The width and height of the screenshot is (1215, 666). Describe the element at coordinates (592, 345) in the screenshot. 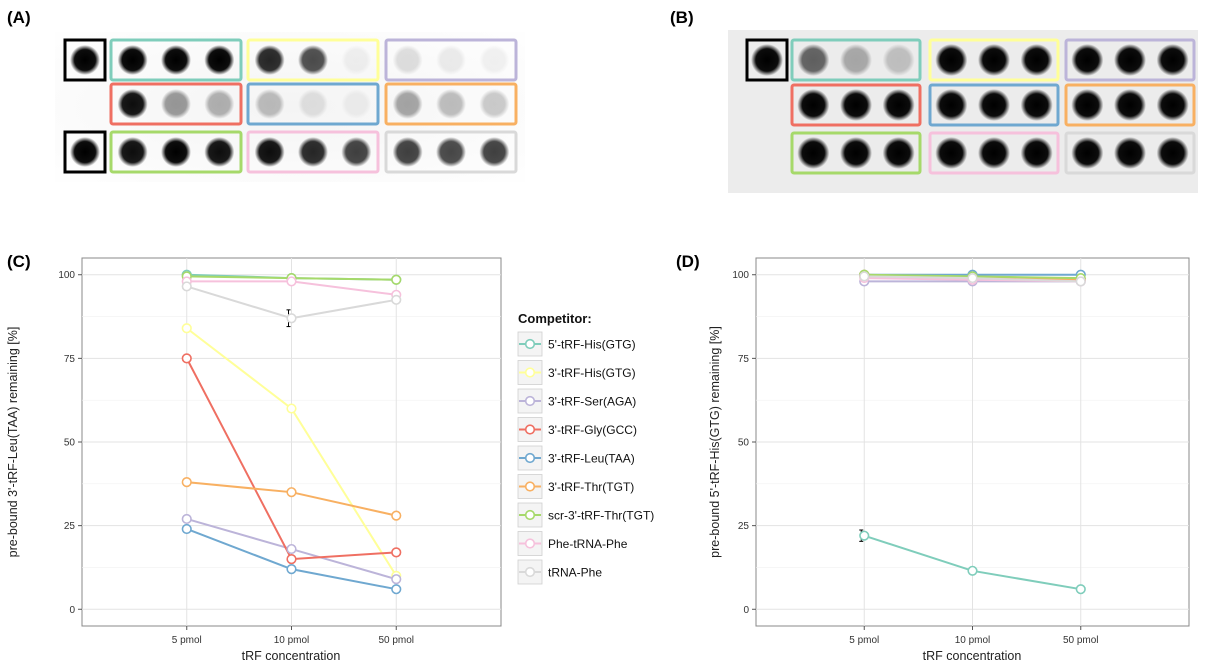

I see `legend-label: 5'-tRF-His(GTG)` at that location.